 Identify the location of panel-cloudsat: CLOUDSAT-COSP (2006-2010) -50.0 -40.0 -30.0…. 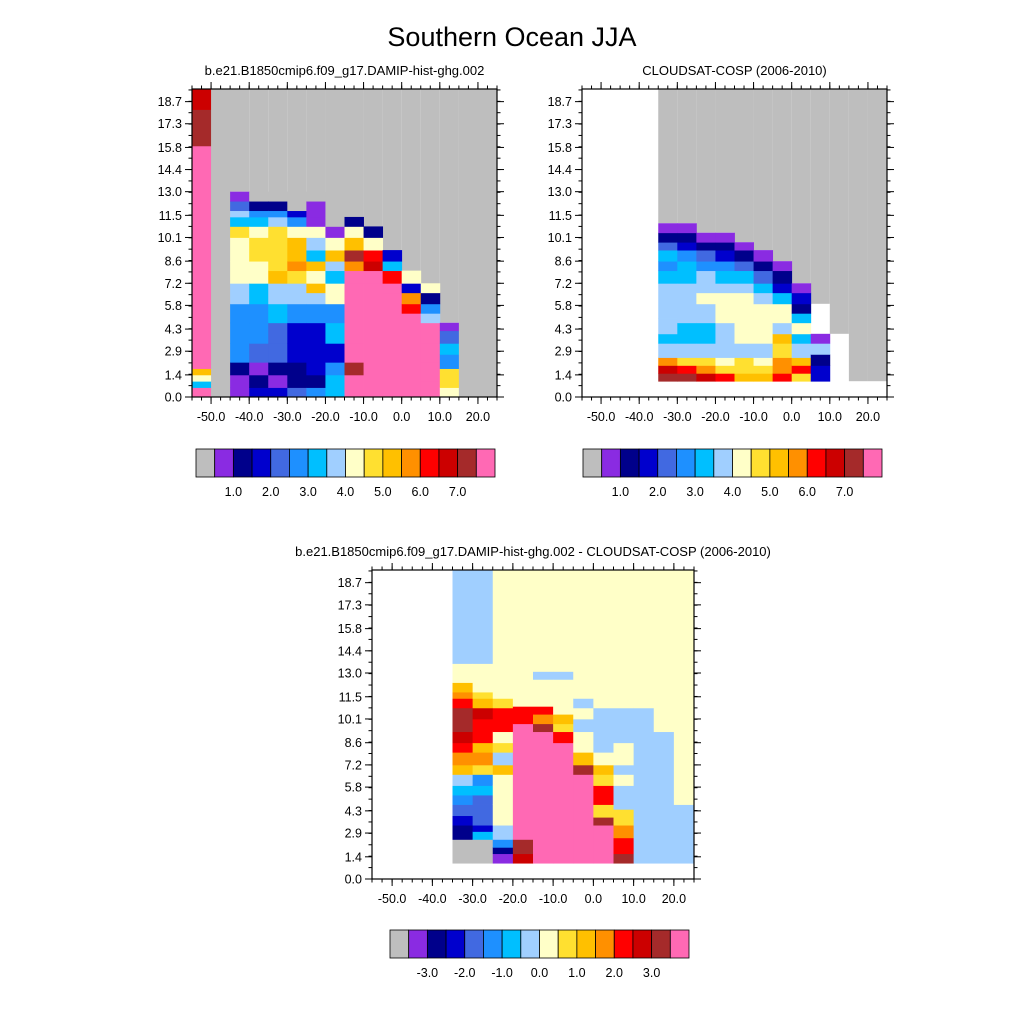
(721, 281).